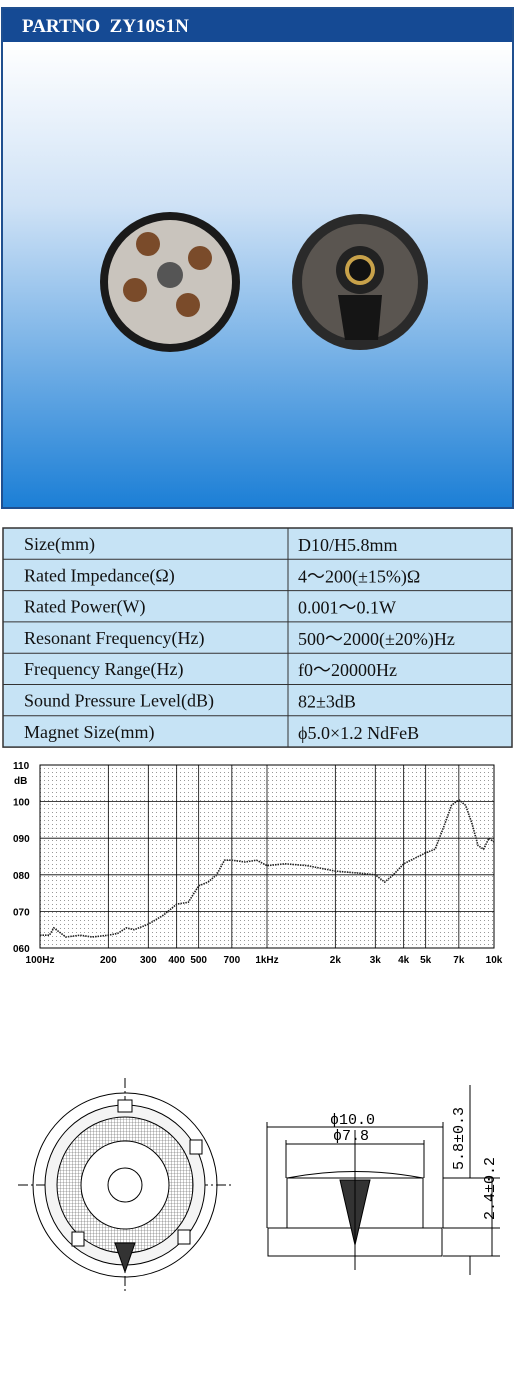 The image size is (515, 1400). What do you see at coordinates (360, 282) in the screenshot?
I see `speaker-front` at bounding box center [360, 282].